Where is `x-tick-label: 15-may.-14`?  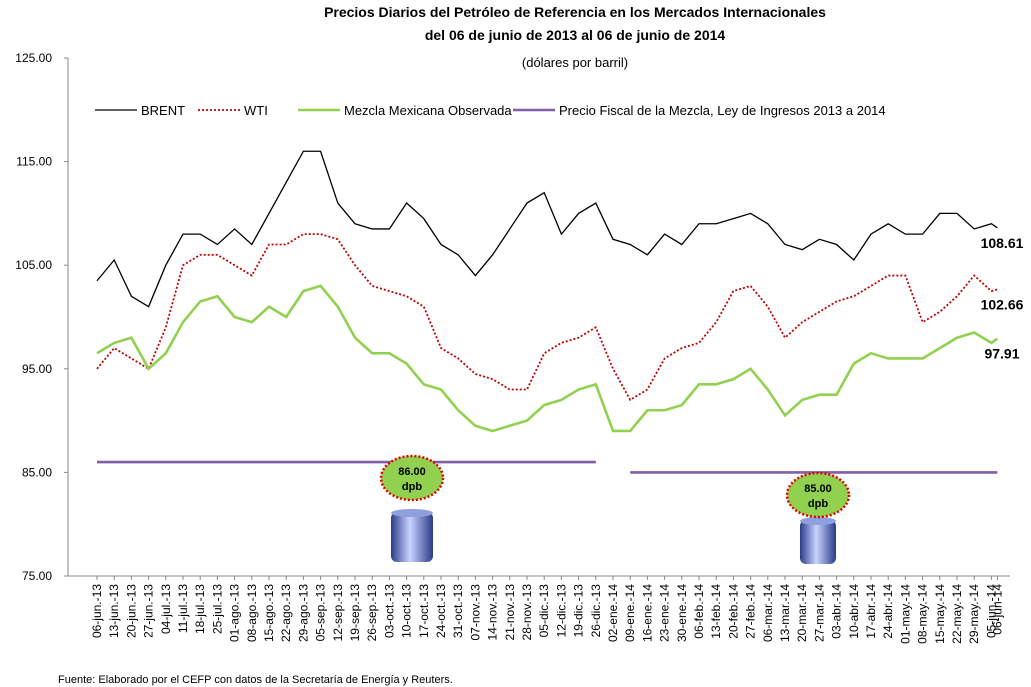 x-tick-label: 15-may.-14 is located at coordinates (940, 614).